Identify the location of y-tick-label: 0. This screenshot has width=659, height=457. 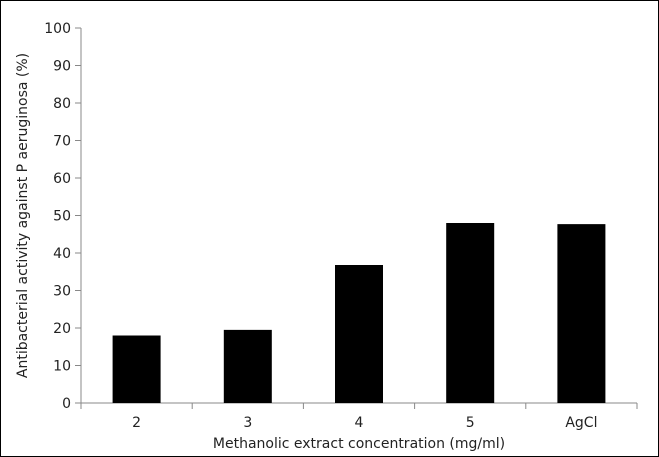
(66, 404).